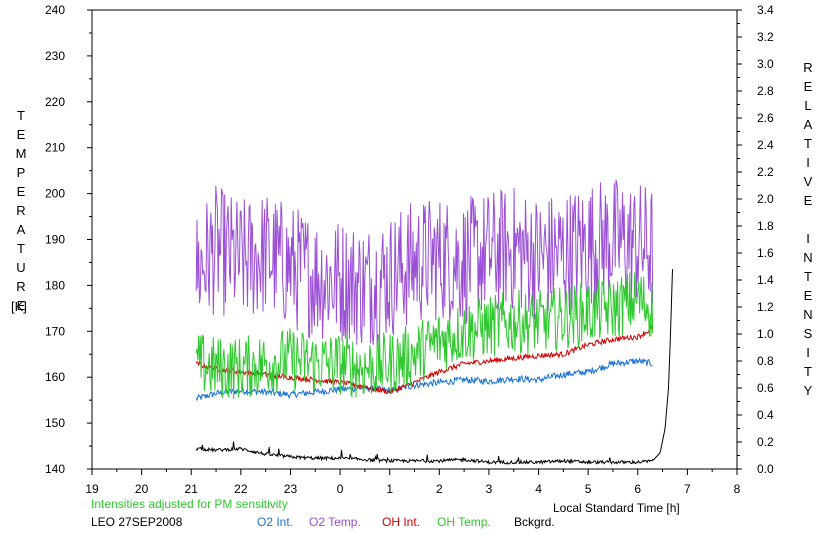 This screenshot has height=535, width=828. Describe the element at coordinates (588, 489) in the screenshot. I see `x-tick-label: 5` at that location.